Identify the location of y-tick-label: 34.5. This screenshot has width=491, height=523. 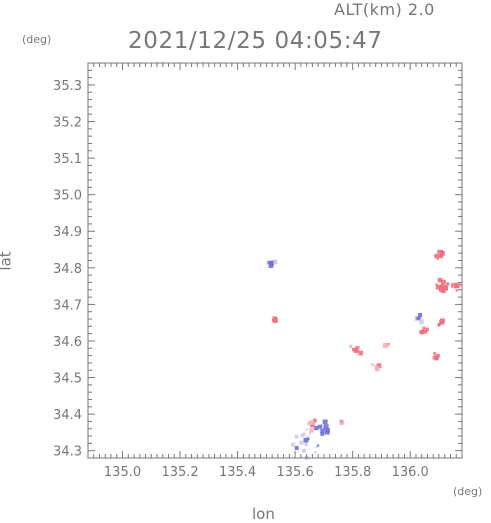
(67, 379).